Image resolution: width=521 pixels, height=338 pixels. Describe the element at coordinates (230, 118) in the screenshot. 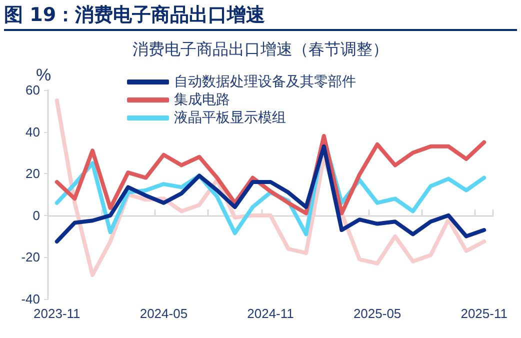

I see `legend-label: 液晶平板显示模组` at that location.